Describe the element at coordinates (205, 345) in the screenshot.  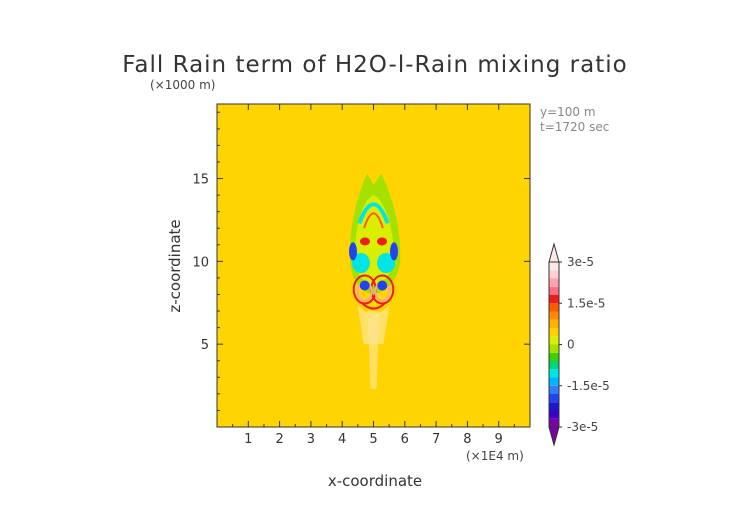
I see `y-tick-label: 5` at that location.